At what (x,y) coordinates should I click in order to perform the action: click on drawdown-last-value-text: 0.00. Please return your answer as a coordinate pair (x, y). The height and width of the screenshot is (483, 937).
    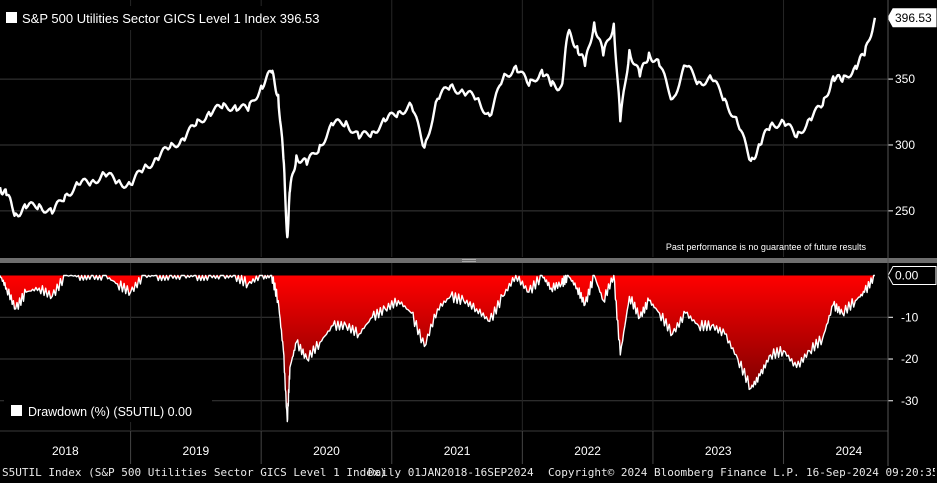
    Looking at the image, I should click on (907, 276).